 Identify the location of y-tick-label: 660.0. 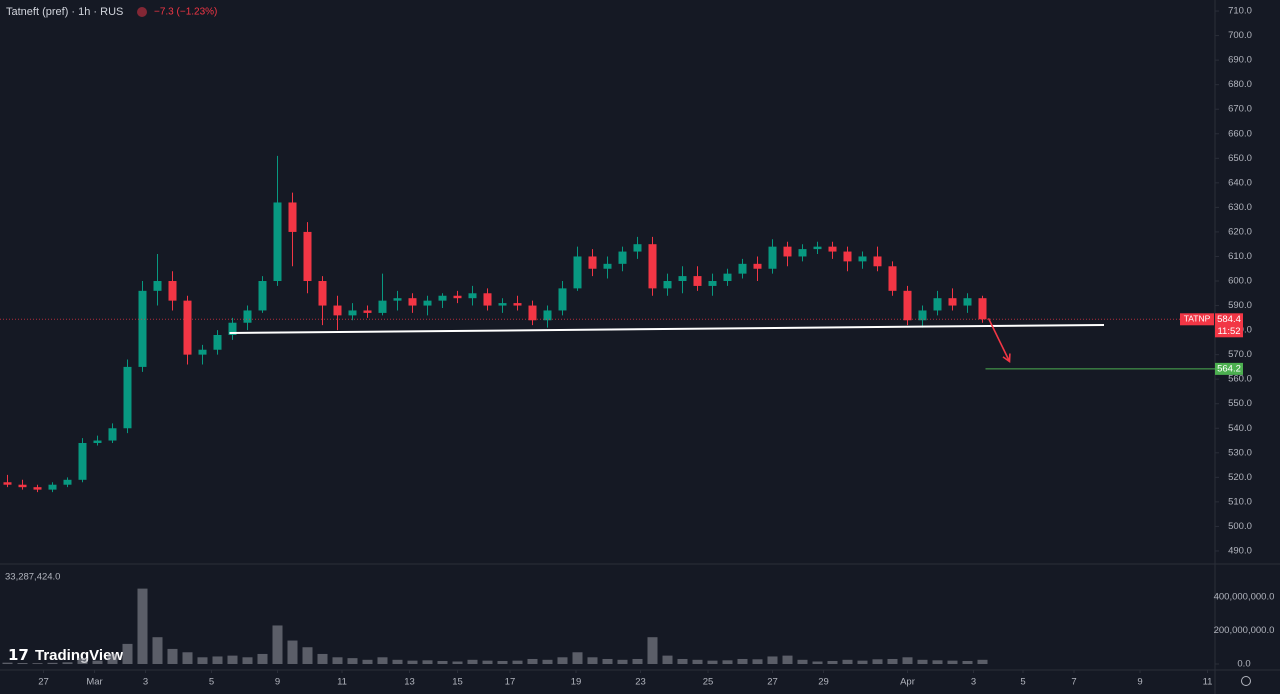
(1240, 133).